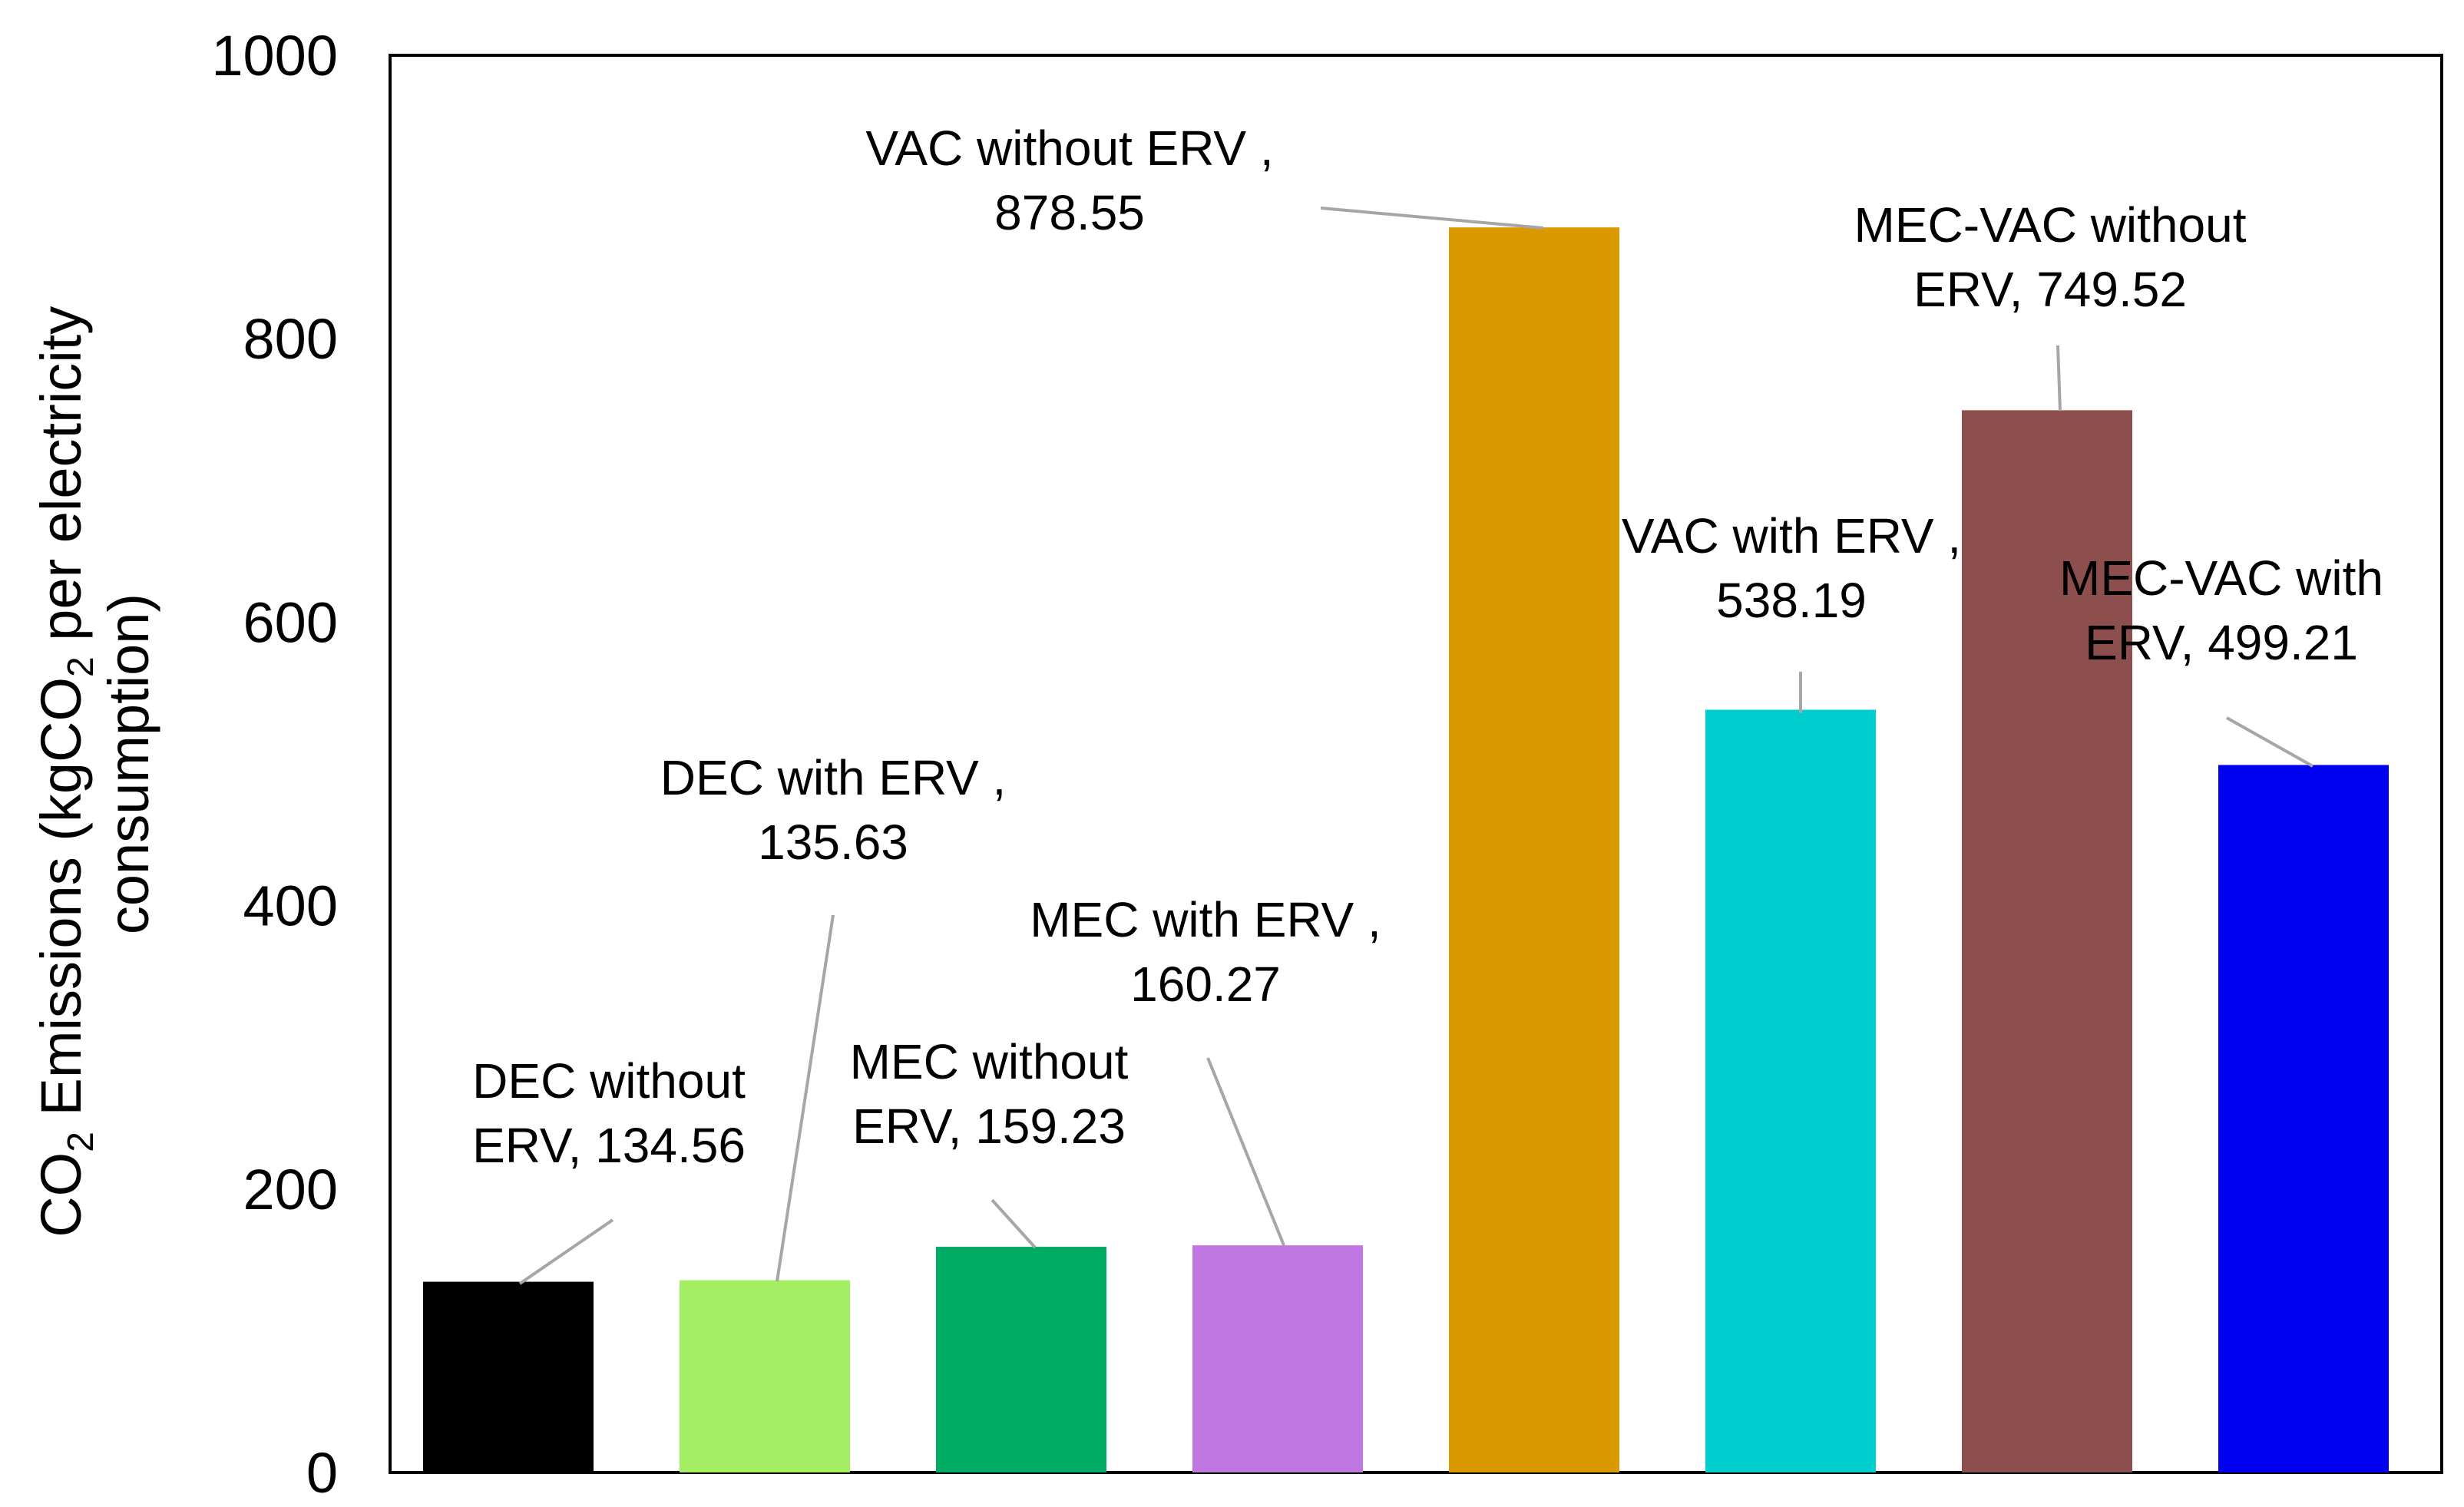  Describe the element at coordinates (989, 1062) in the screenshot. I see `data-label-line: MEC without` at that location.